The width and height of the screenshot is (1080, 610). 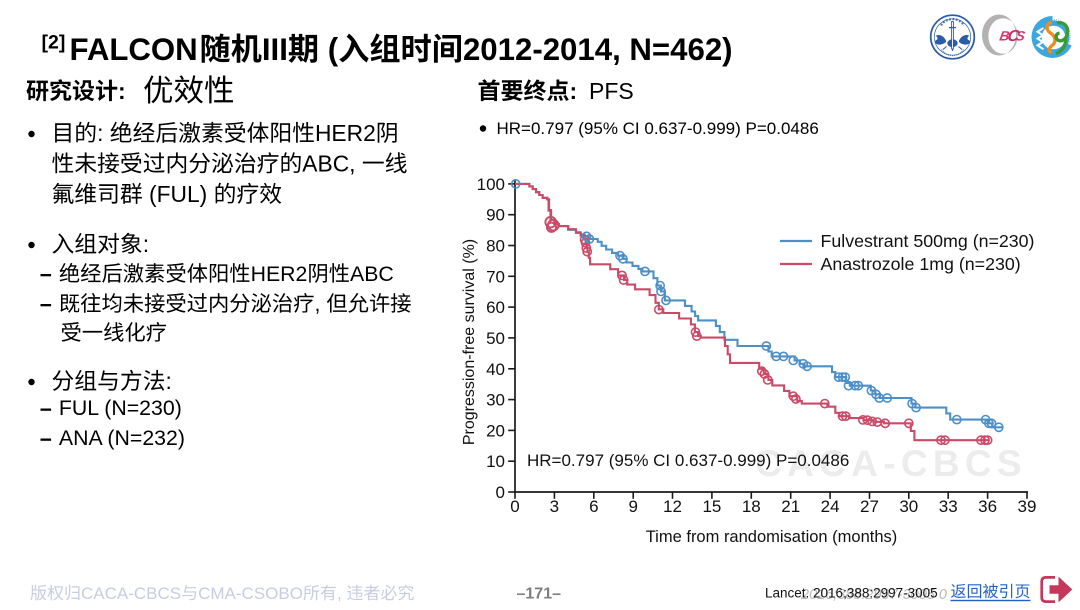 I want to click on svg-text: 15, so click(x=711, y=506).